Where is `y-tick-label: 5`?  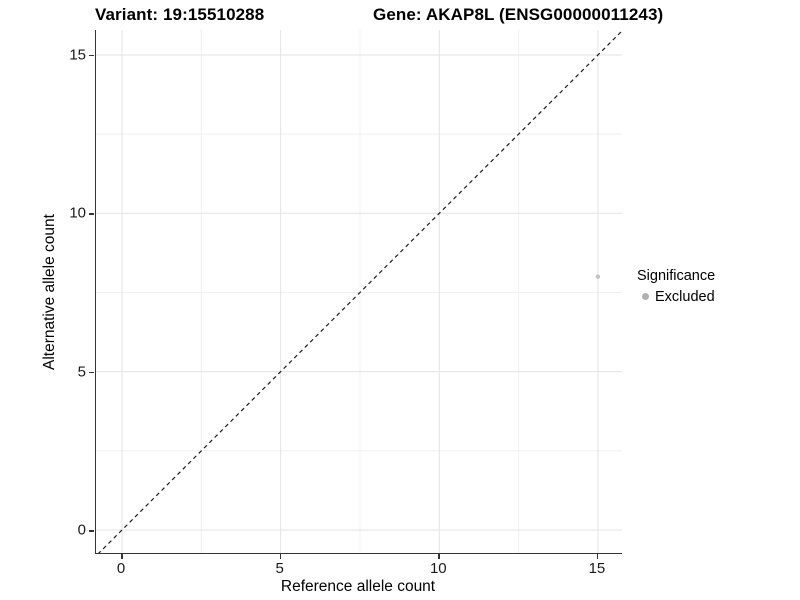 y-tick-label: 5 is located at coordinates (81, 372).